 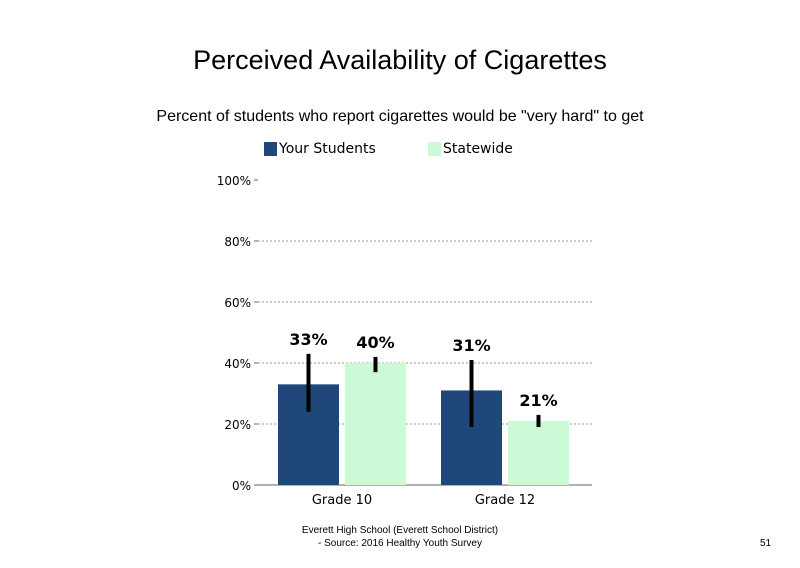 What do you see at coordinates (434, 149) in the screenshot?
I see `legend-swatch-statewide` at bounding box center [434, 149].